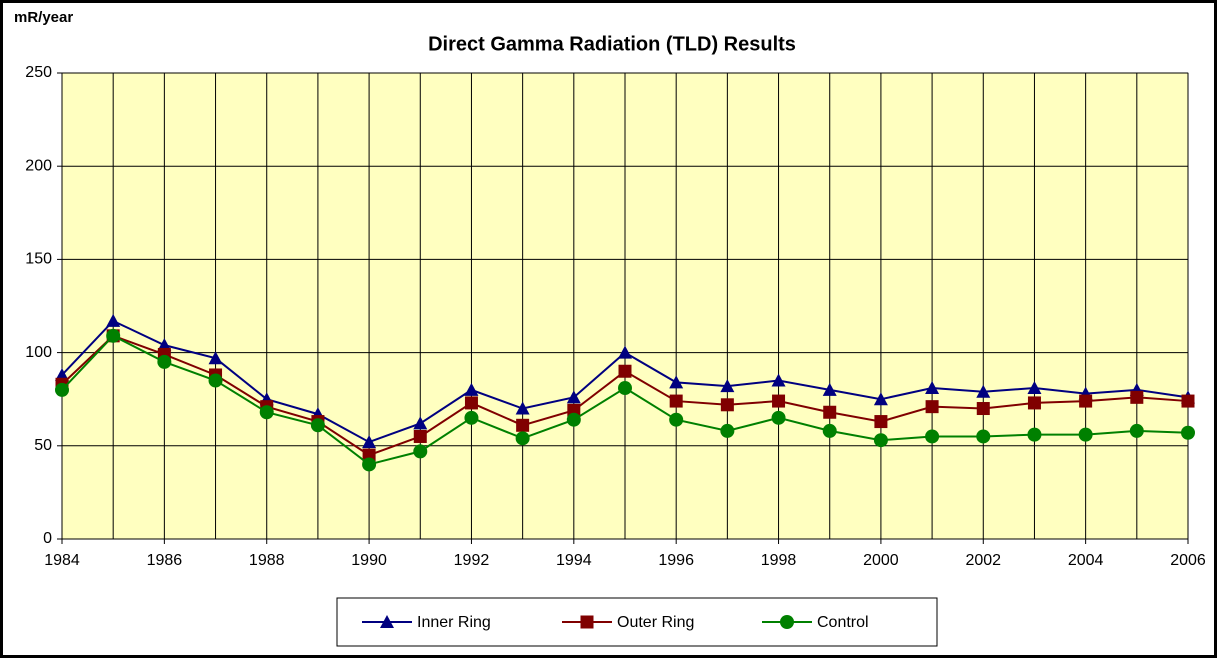 Image resolution: width=1217 pixels, height=658 pixels. What do you see at coordinates (38, 352) in the screenshot?
I see `y-tick-label: 100` at bounding box center [38, 352].